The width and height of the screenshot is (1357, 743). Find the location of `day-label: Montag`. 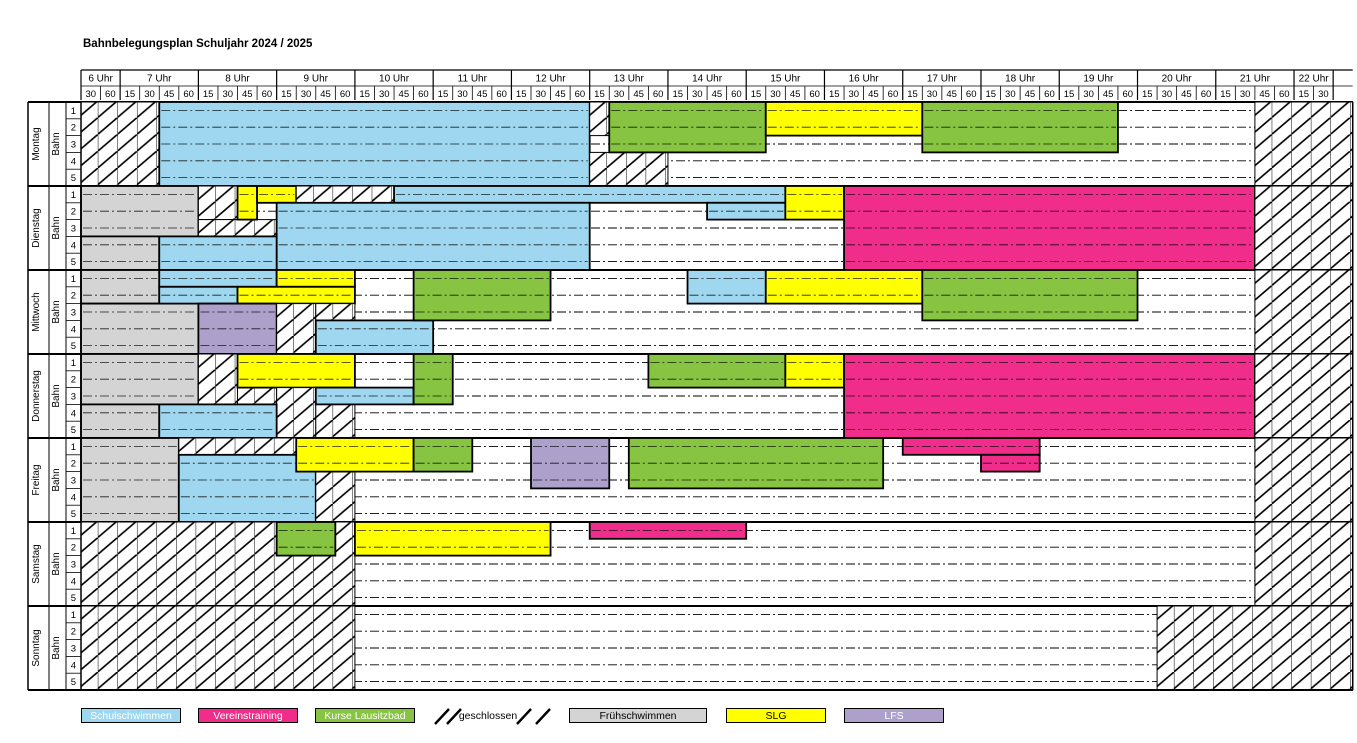

day-label: Montag is located at coordinates (36, 143).